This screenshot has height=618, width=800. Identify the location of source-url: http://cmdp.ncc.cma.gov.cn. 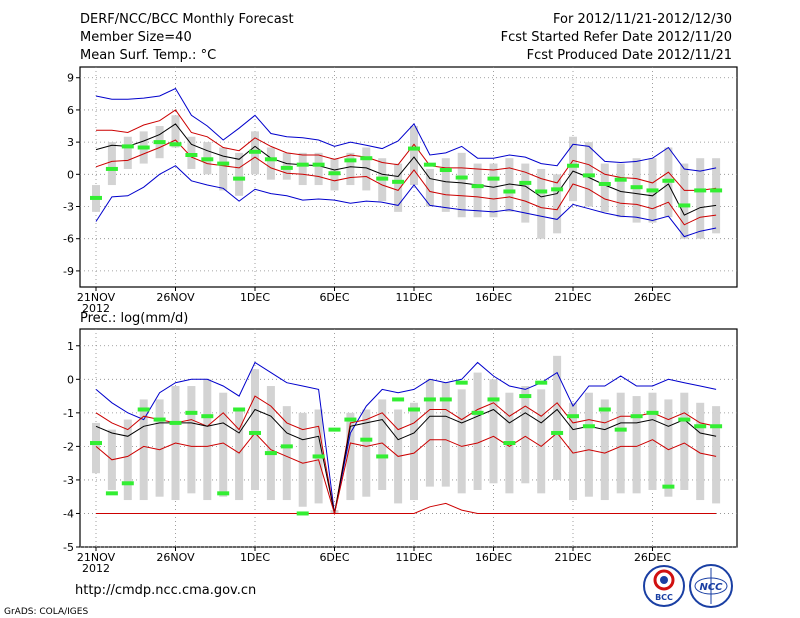
(165, 590).